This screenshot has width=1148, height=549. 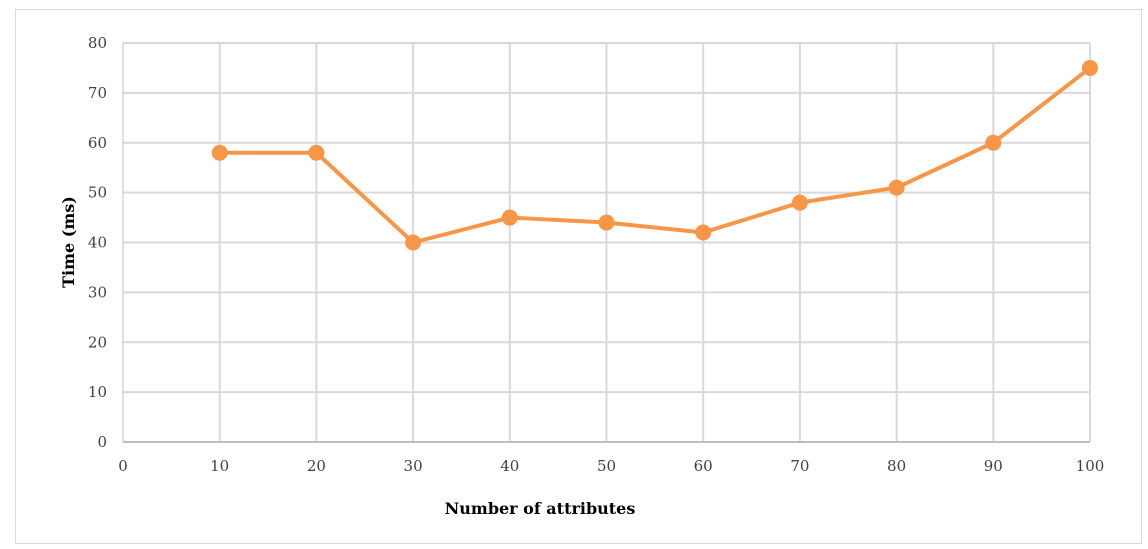 What do you see at coordinates (97, 143) in the screenshot?
I see `y-tick-label: 60` at bounding box center [97, 143].